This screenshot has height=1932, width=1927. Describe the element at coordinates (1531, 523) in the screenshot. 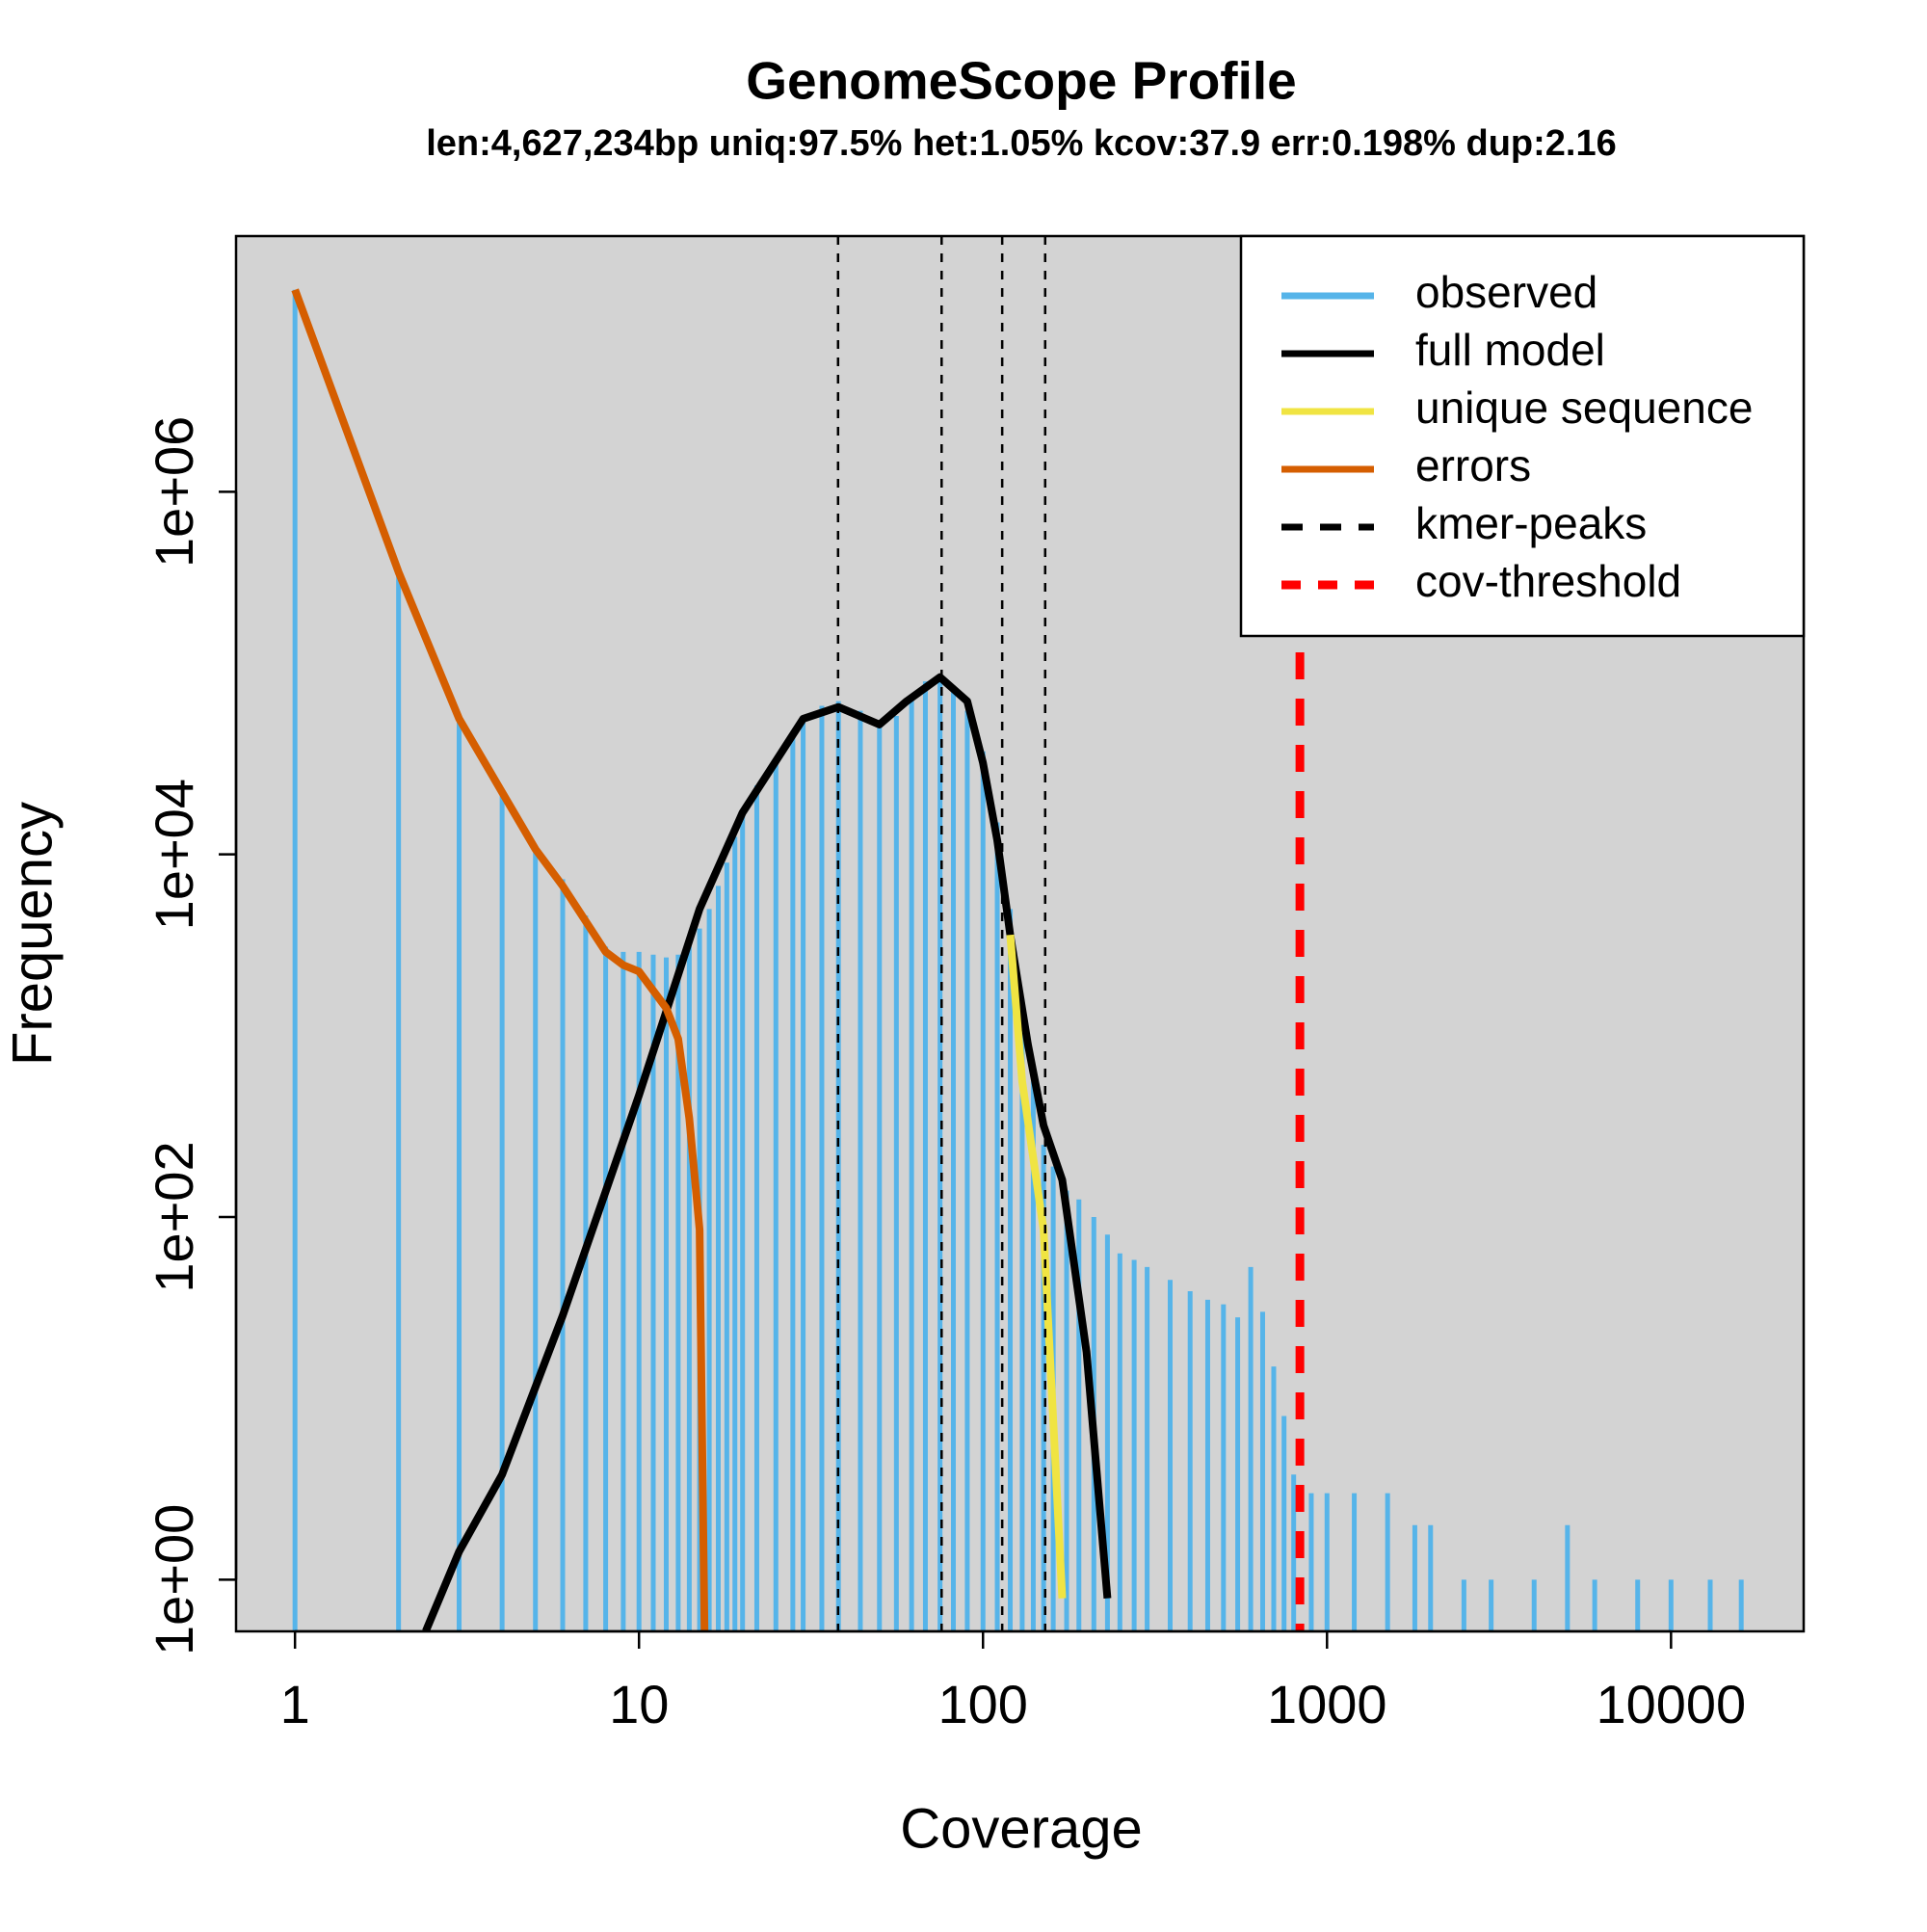

I see `legend-label: kmer-peaks` at that location.